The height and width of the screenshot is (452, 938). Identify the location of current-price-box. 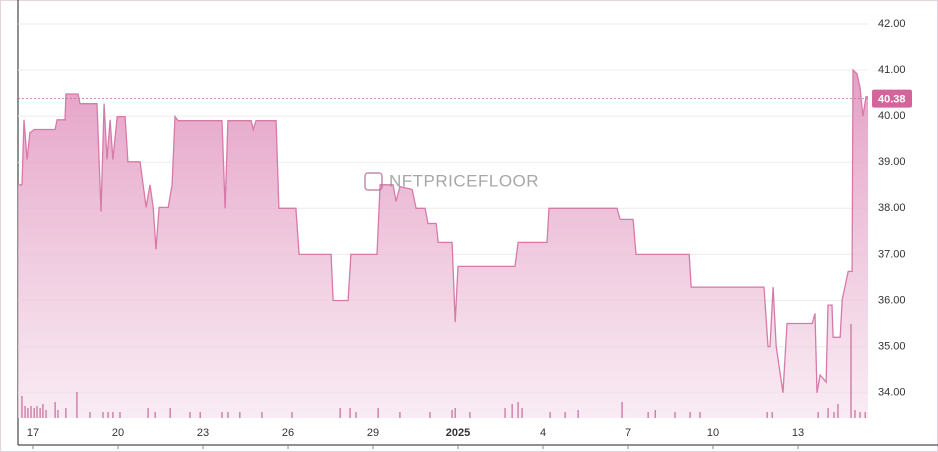
(892, 98).